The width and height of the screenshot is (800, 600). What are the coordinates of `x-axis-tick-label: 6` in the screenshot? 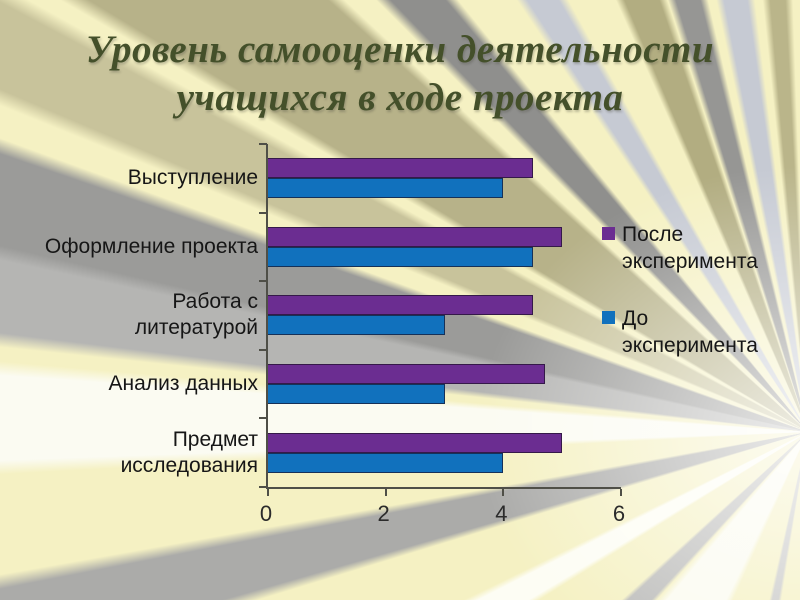 It's located at (619, 513).